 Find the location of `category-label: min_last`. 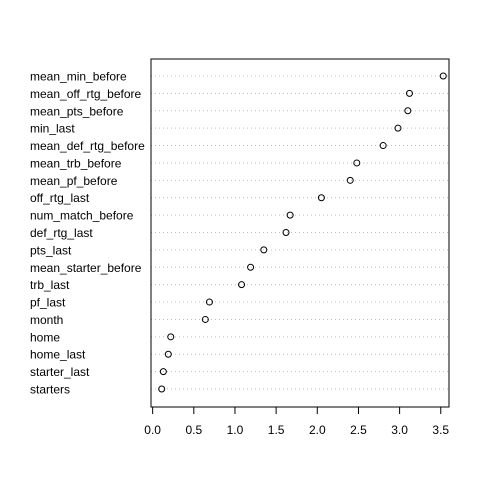

category-label: min_last is located at coordinates (52, 129).